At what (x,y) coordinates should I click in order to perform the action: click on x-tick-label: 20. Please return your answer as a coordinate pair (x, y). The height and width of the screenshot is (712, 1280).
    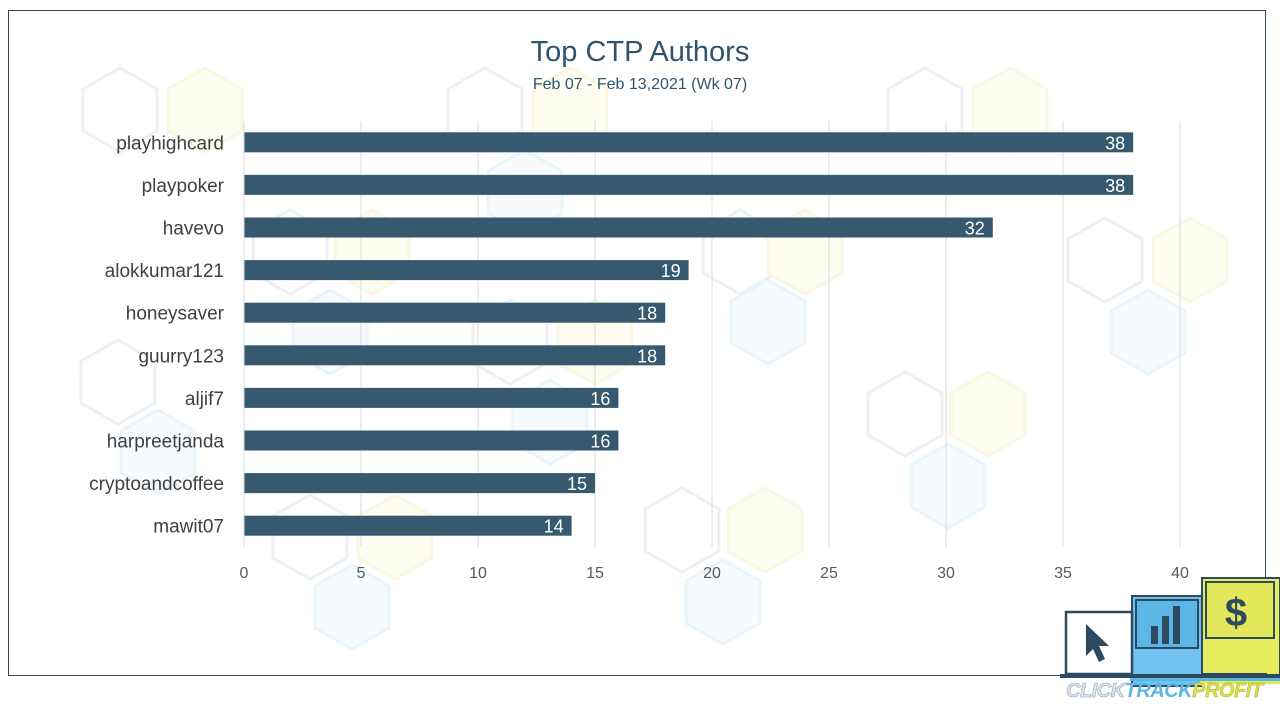
    Looking at the image, I should click on (712, 573).